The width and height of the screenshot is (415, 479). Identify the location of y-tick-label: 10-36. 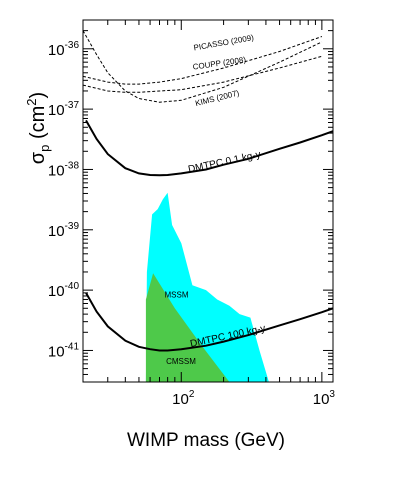
(64, 49).